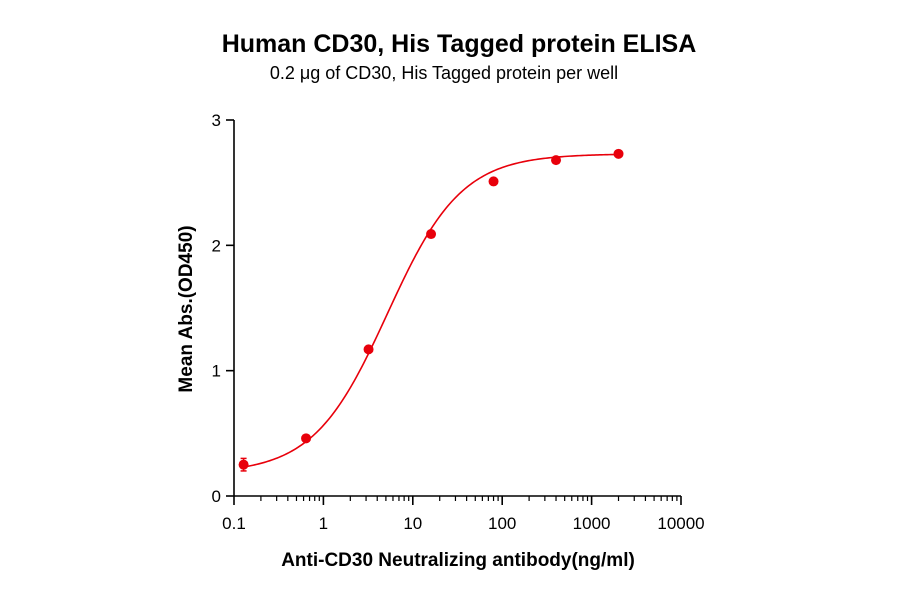 The height and width of the screenshot is (594, 900). What do you see at coordinates (323, 523) in the screenshot?
I see `x-tick-label: 1` at bounding box center [323, 523].